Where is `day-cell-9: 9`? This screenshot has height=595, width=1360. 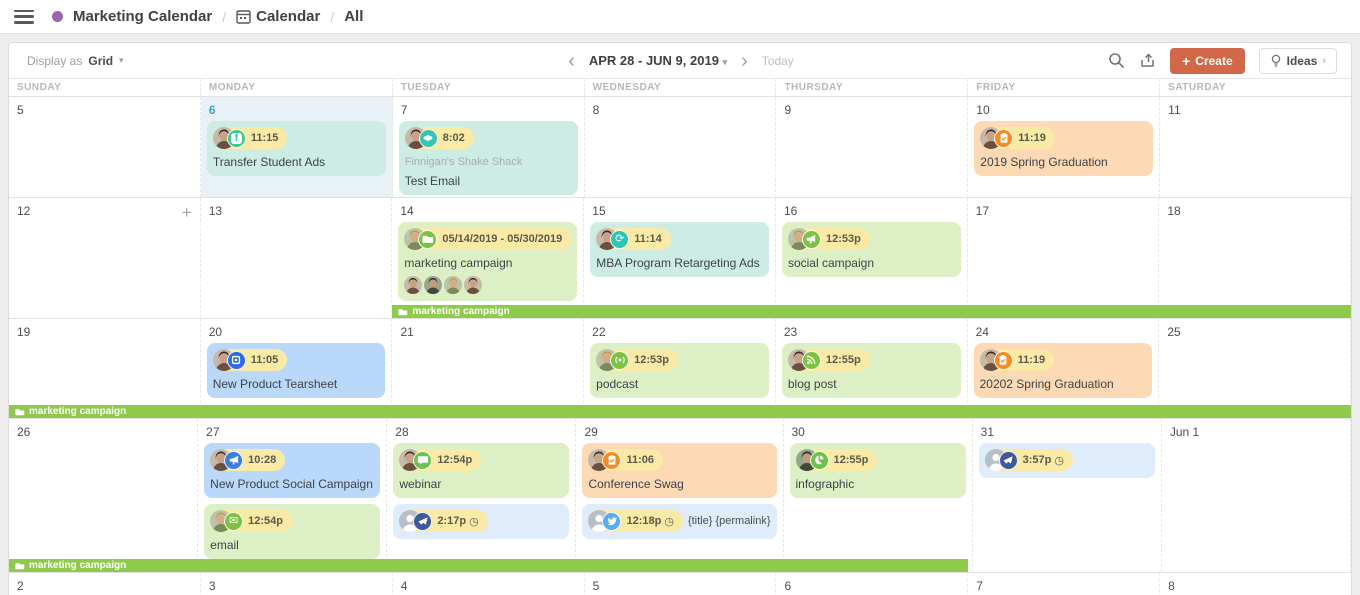
day-cell-9: 9 is located at coordinates (872, 147).